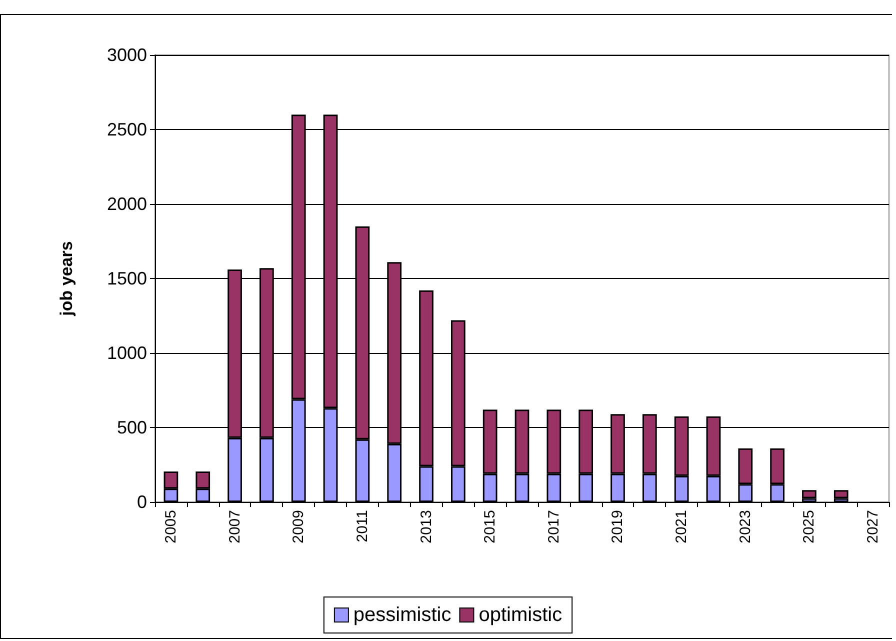 This screenshot has width=896, height=641. What do you see at coordinates (141, 502) in the screenshot?
I see `y-tick-label: 0` at bounding box center [141, 502].